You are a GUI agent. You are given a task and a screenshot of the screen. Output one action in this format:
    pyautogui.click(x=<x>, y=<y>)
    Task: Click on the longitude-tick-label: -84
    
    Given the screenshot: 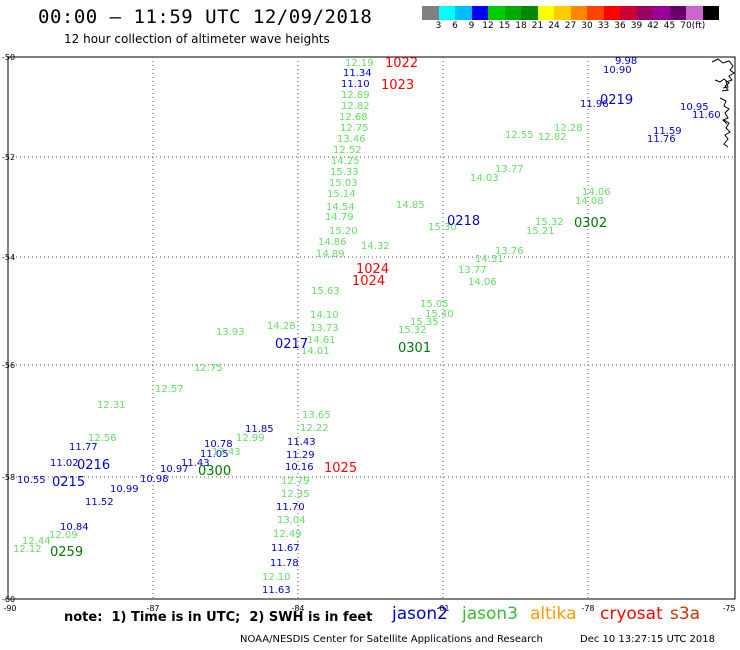 What is the action you would take?
    pyautogui.click(x=297, y=608)
    